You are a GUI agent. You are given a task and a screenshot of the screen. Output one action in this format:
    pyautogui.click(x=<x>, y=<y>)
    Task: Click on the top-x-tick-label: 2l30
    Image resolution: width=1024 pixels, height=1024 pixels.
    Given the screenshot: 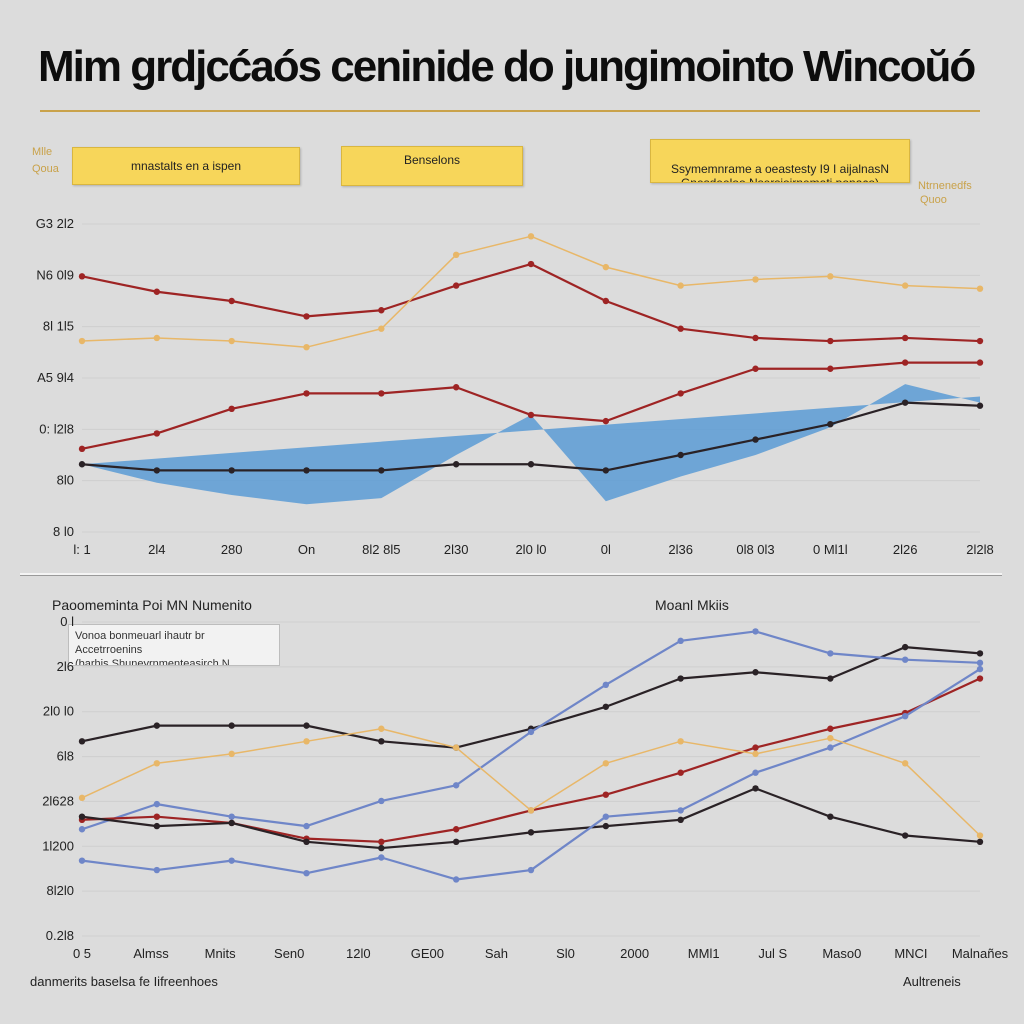 What is the action you would take?
    pyautogui.click(x=456, y=549)
    